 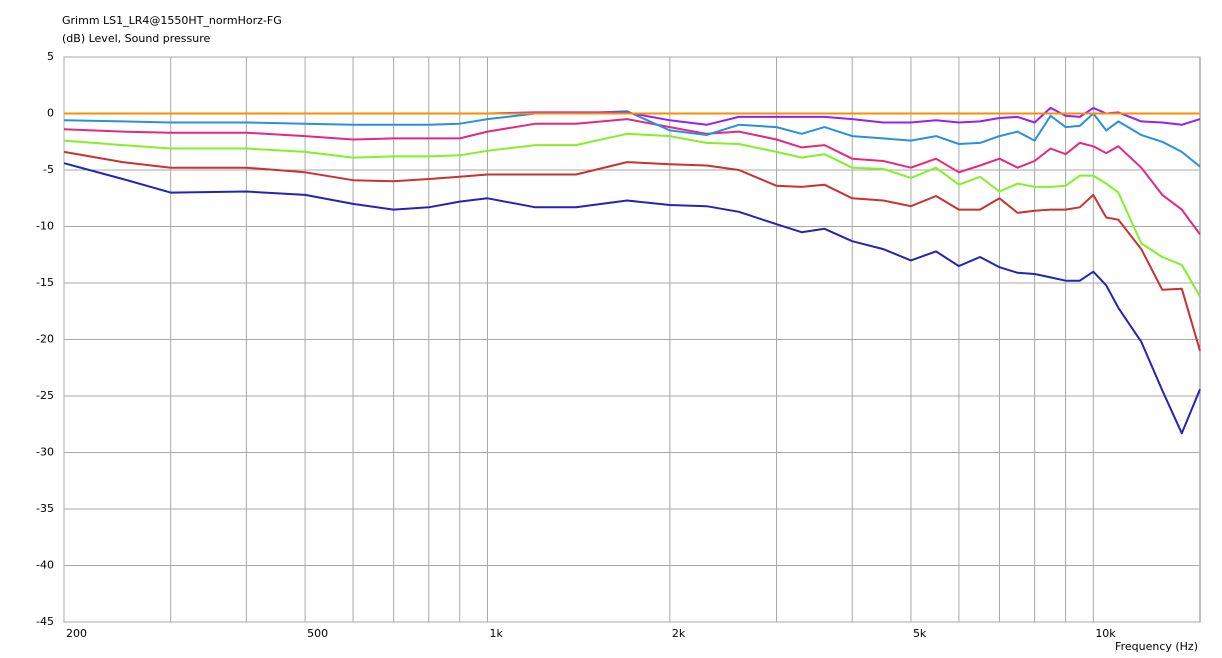 I want to click on y-tick-label: -35, so click(x=45, y=508).